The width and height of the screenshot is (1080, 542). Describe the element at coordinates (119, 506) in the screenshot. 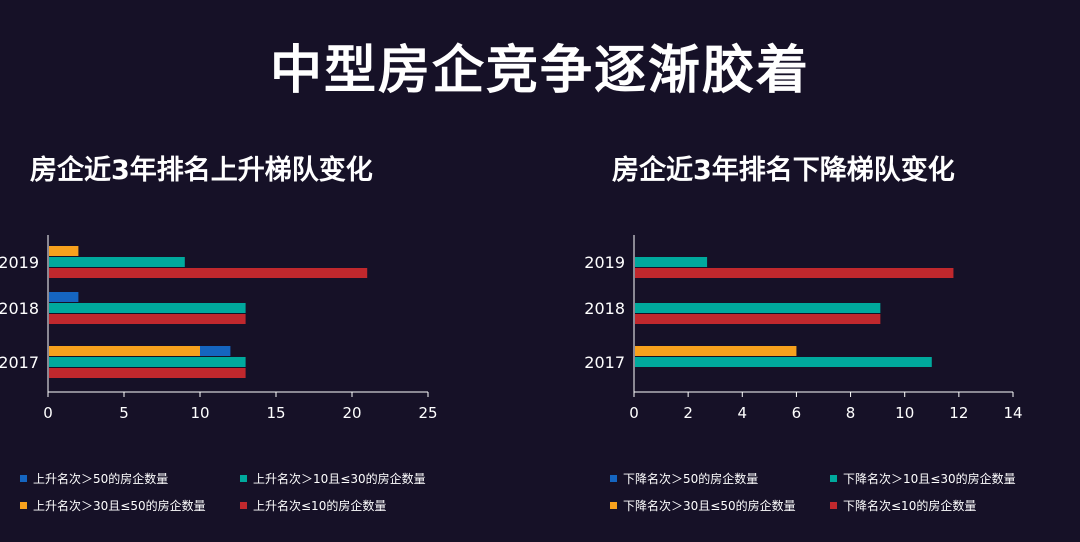

I see `legend-label: 上升名次＞30且≤50的房企数量` at that location.